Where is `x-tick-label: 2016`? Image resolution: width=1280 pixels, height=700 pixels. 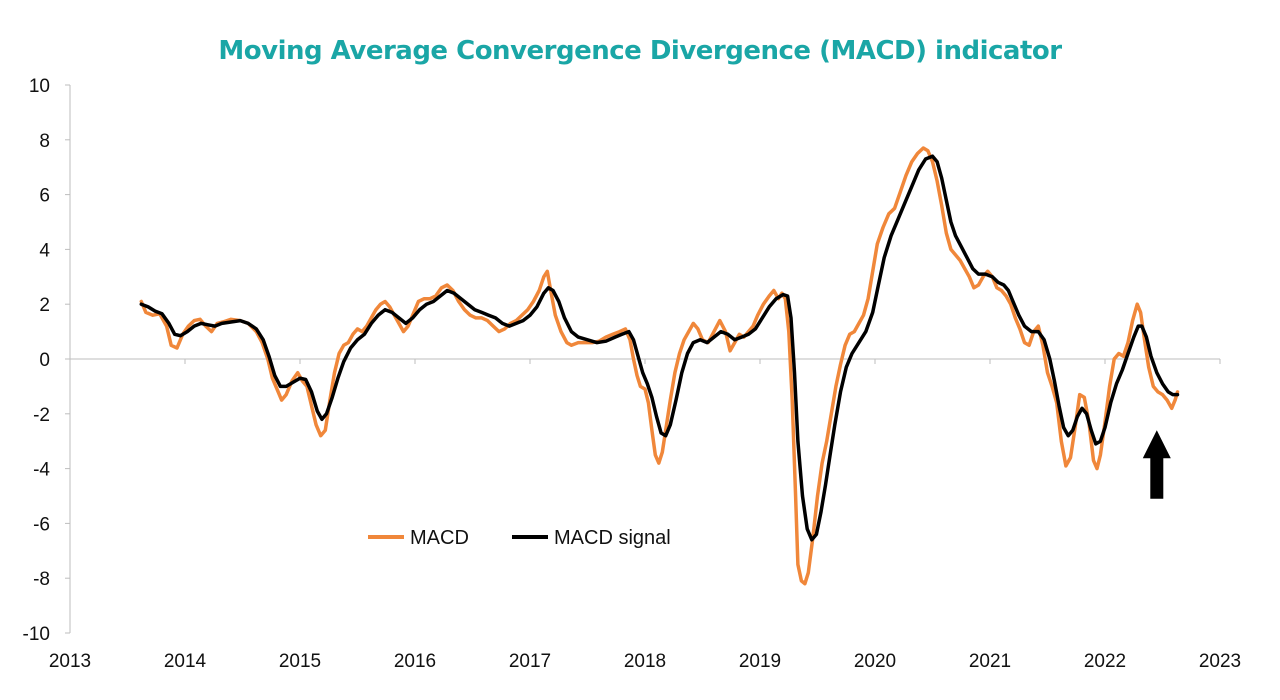
x-tick-label: 2016 is located at coordinates (415, 661).